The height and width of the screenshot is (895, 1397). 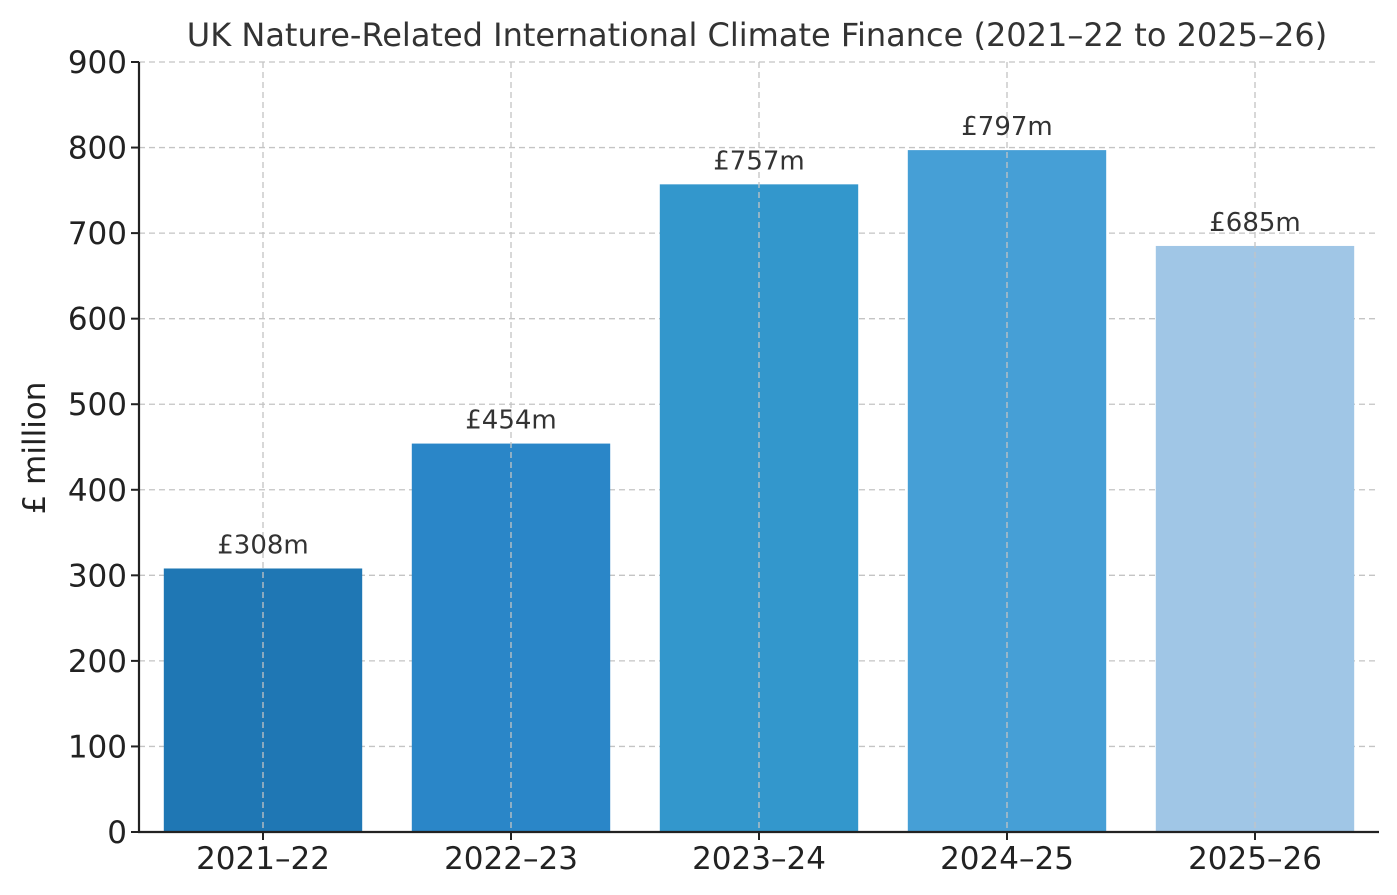 I want to click on x-tick-label: 2022–23, so click(x=511, y=859).